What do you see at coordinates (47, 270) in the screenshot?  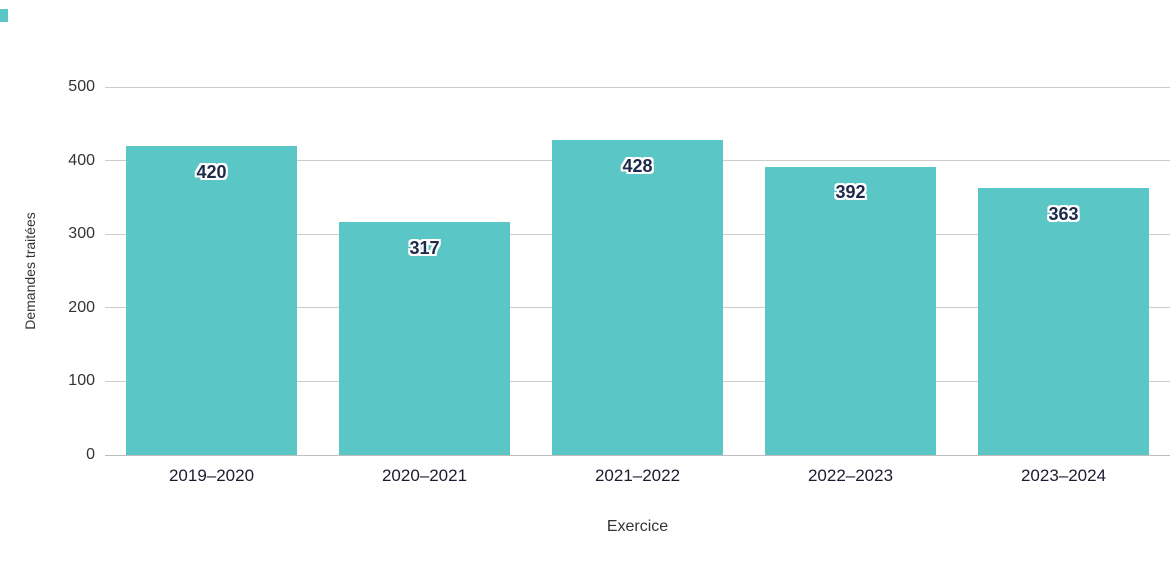 I see `y-axis-ticks: 0 100 200 300 400 500` at bounding box center [47, 270].